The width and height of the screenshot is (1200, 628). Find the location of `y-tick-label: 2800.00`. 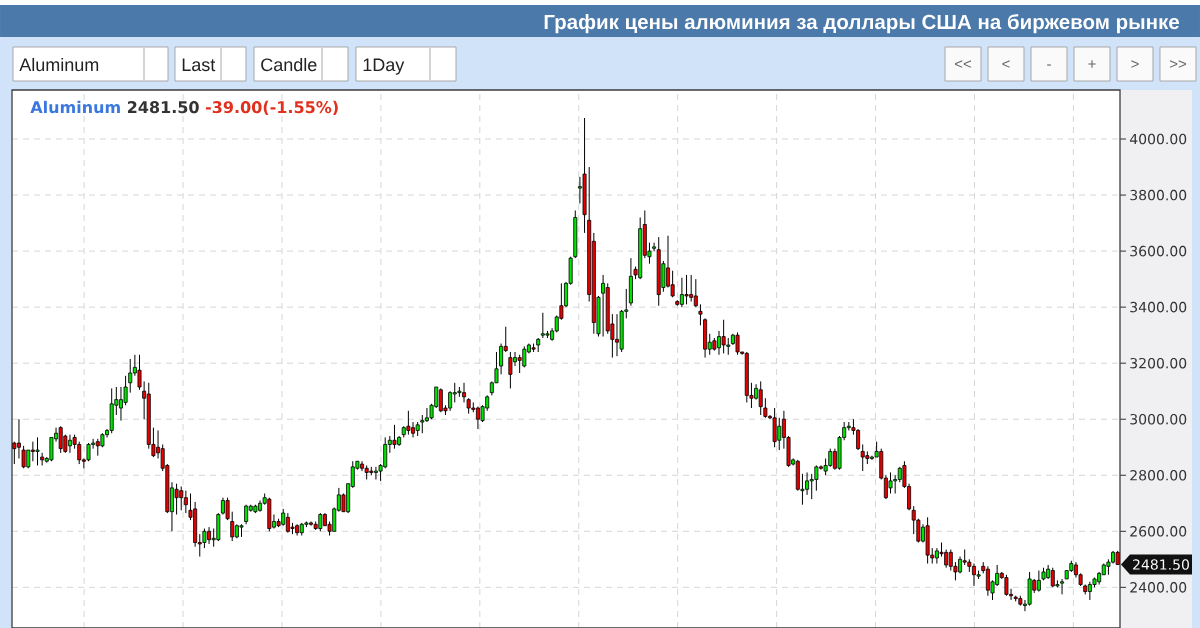

y-tick-label: 2800.00 is located at coordinates (1158, 475).